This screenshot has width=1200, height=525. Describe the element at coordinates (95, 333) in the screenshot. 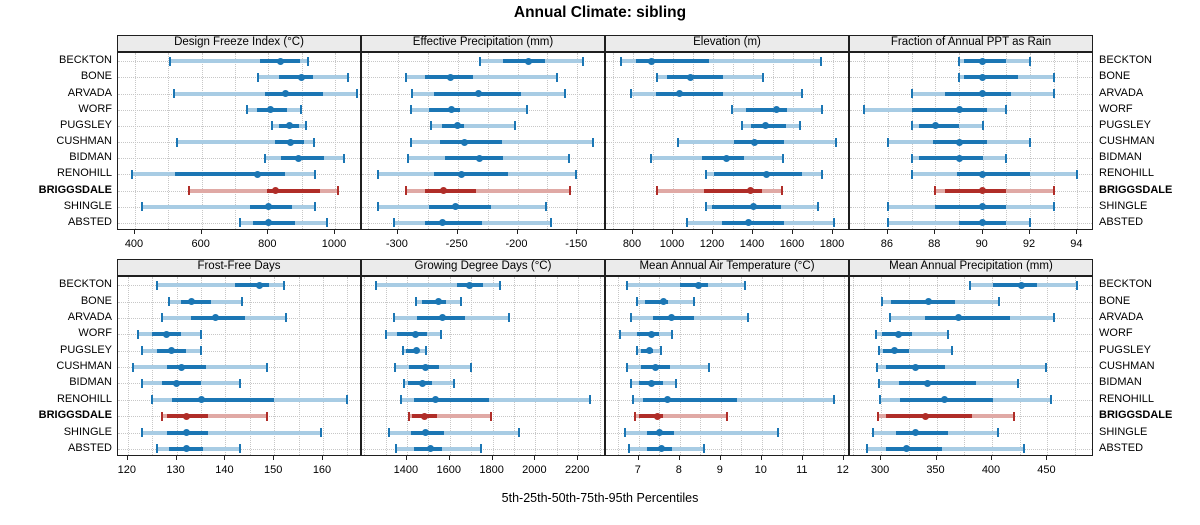

I see `station-label-left: WORF` at that location.